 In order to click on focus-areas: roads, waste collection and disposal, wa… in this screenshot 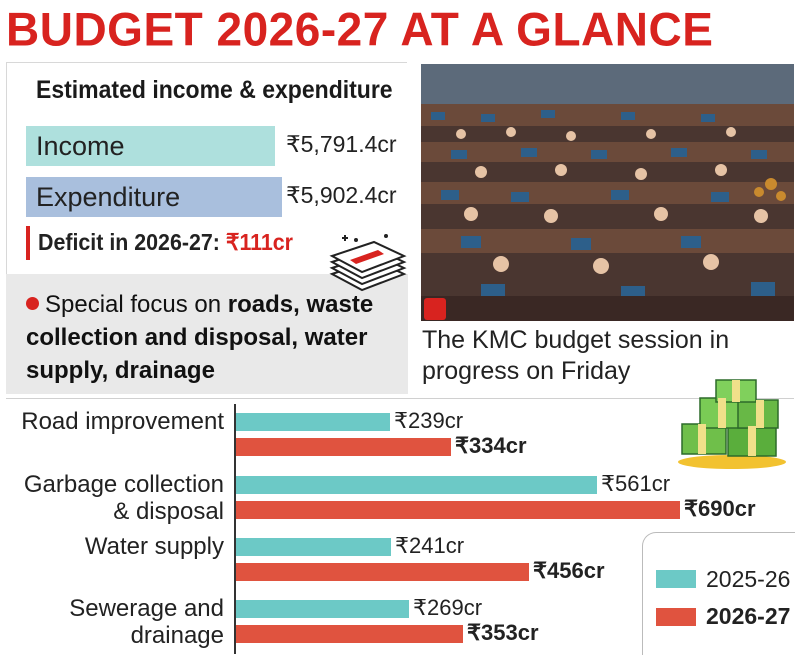, I will do `click(200, 337)`.